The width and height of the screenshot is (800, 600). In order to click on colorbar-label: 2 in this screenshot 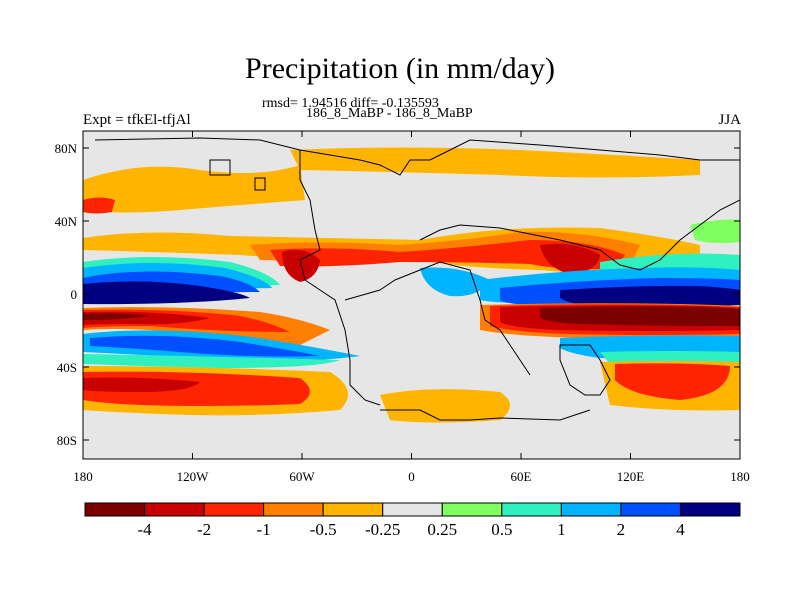, I will do `click(621, 529)`.